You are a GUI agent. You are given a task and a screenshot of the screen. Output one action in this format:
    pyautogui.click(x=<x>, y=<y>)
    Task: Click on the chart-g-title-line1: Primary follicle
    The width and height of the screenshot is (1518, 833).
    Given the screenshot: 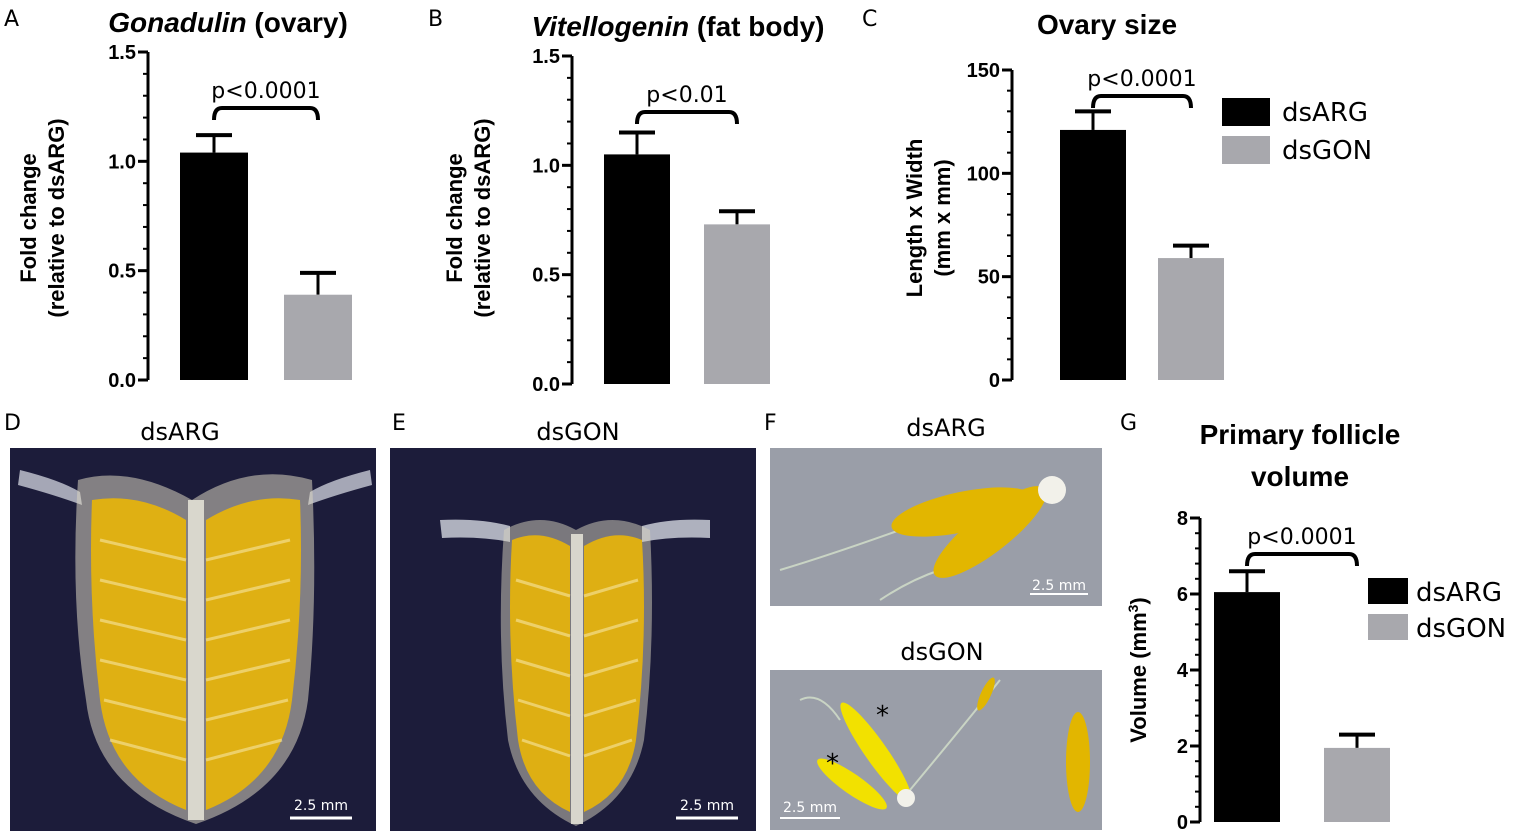 What is the action you would take?
    pyautogui.click(x=1300, y=434)
    